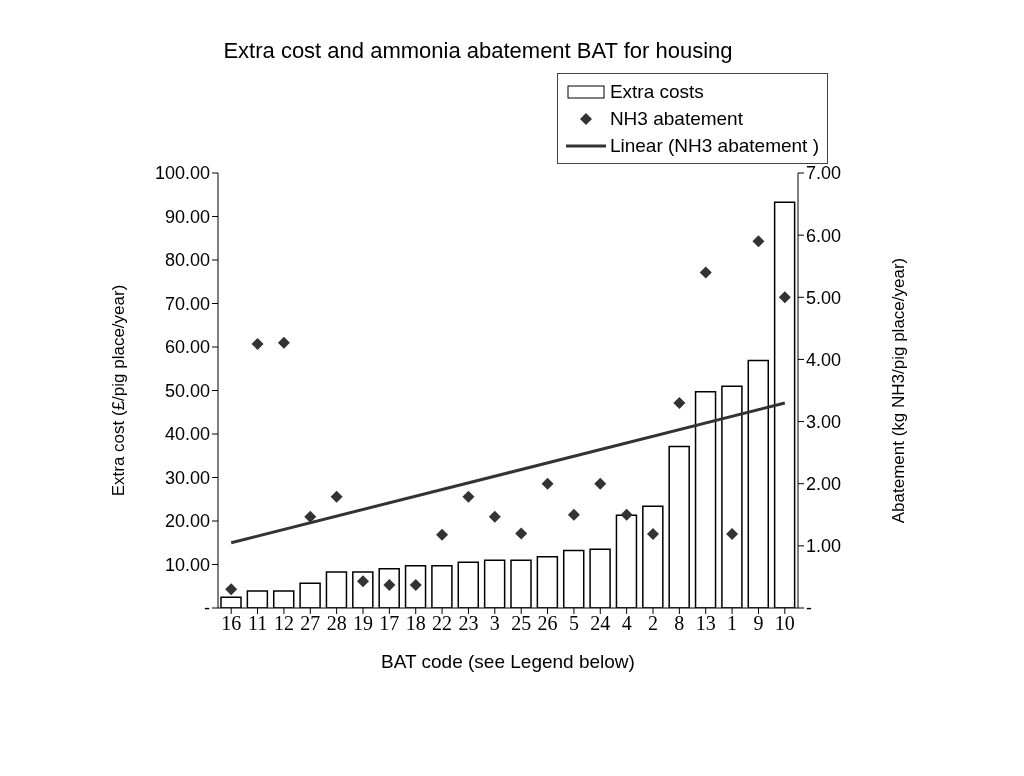 This screenshot has height=776, width=1024. What do you see at coordinates (521, 623) in the screenshot?
I see `x-tick-label: 25` at bounding box center [521, 623].